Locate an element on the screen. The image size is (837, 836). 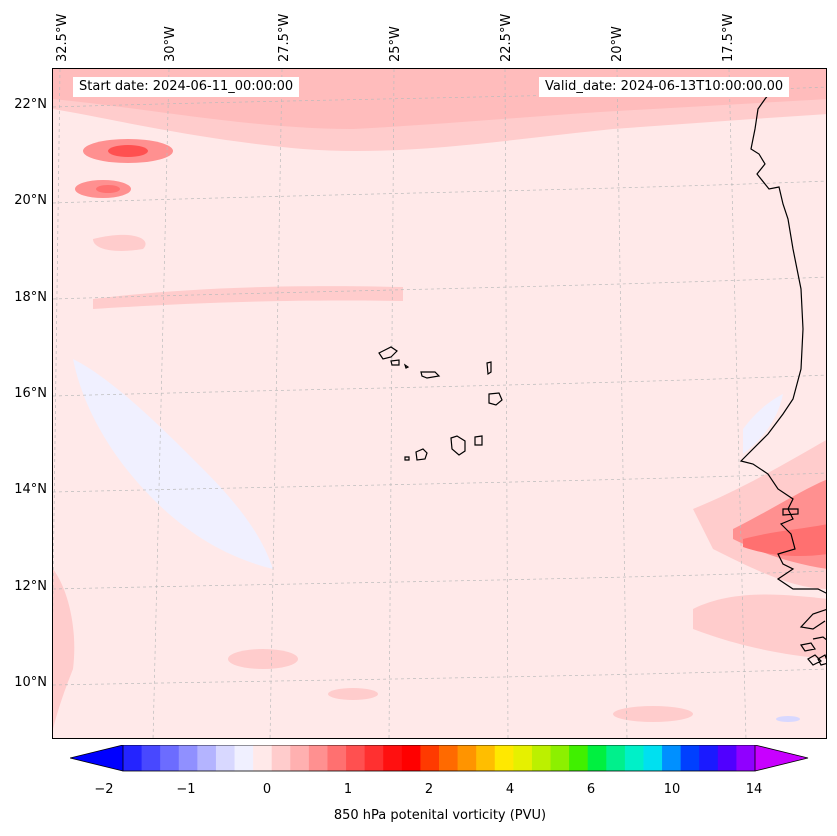
colorbar-segments is located at coordinates (439, 758).